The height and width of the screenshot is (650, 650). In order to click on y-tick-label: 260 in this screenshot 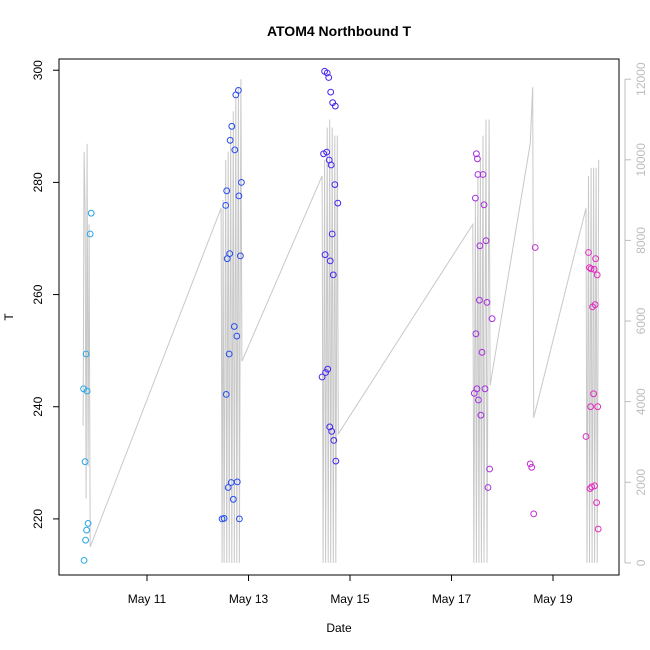, I will do `click(38, 294)`.